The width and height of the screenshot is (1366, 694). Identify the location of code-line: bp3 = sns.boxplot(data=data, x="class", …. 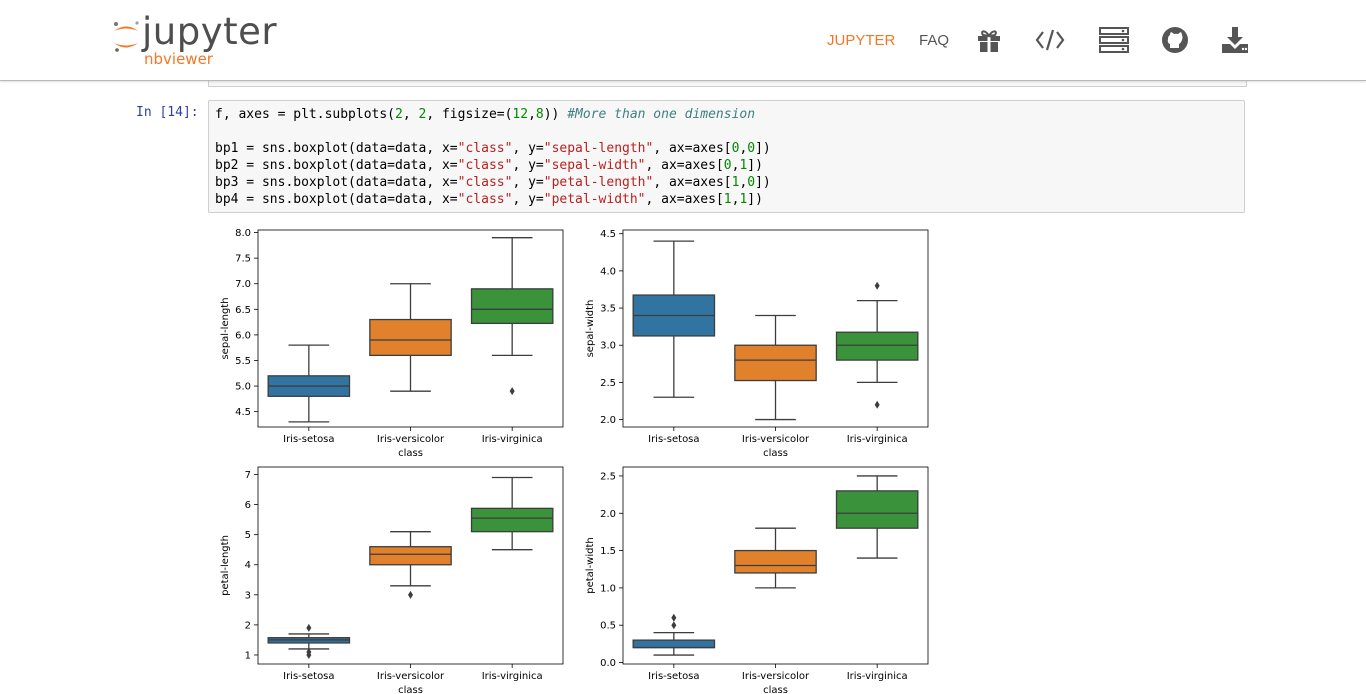
(493, 182).